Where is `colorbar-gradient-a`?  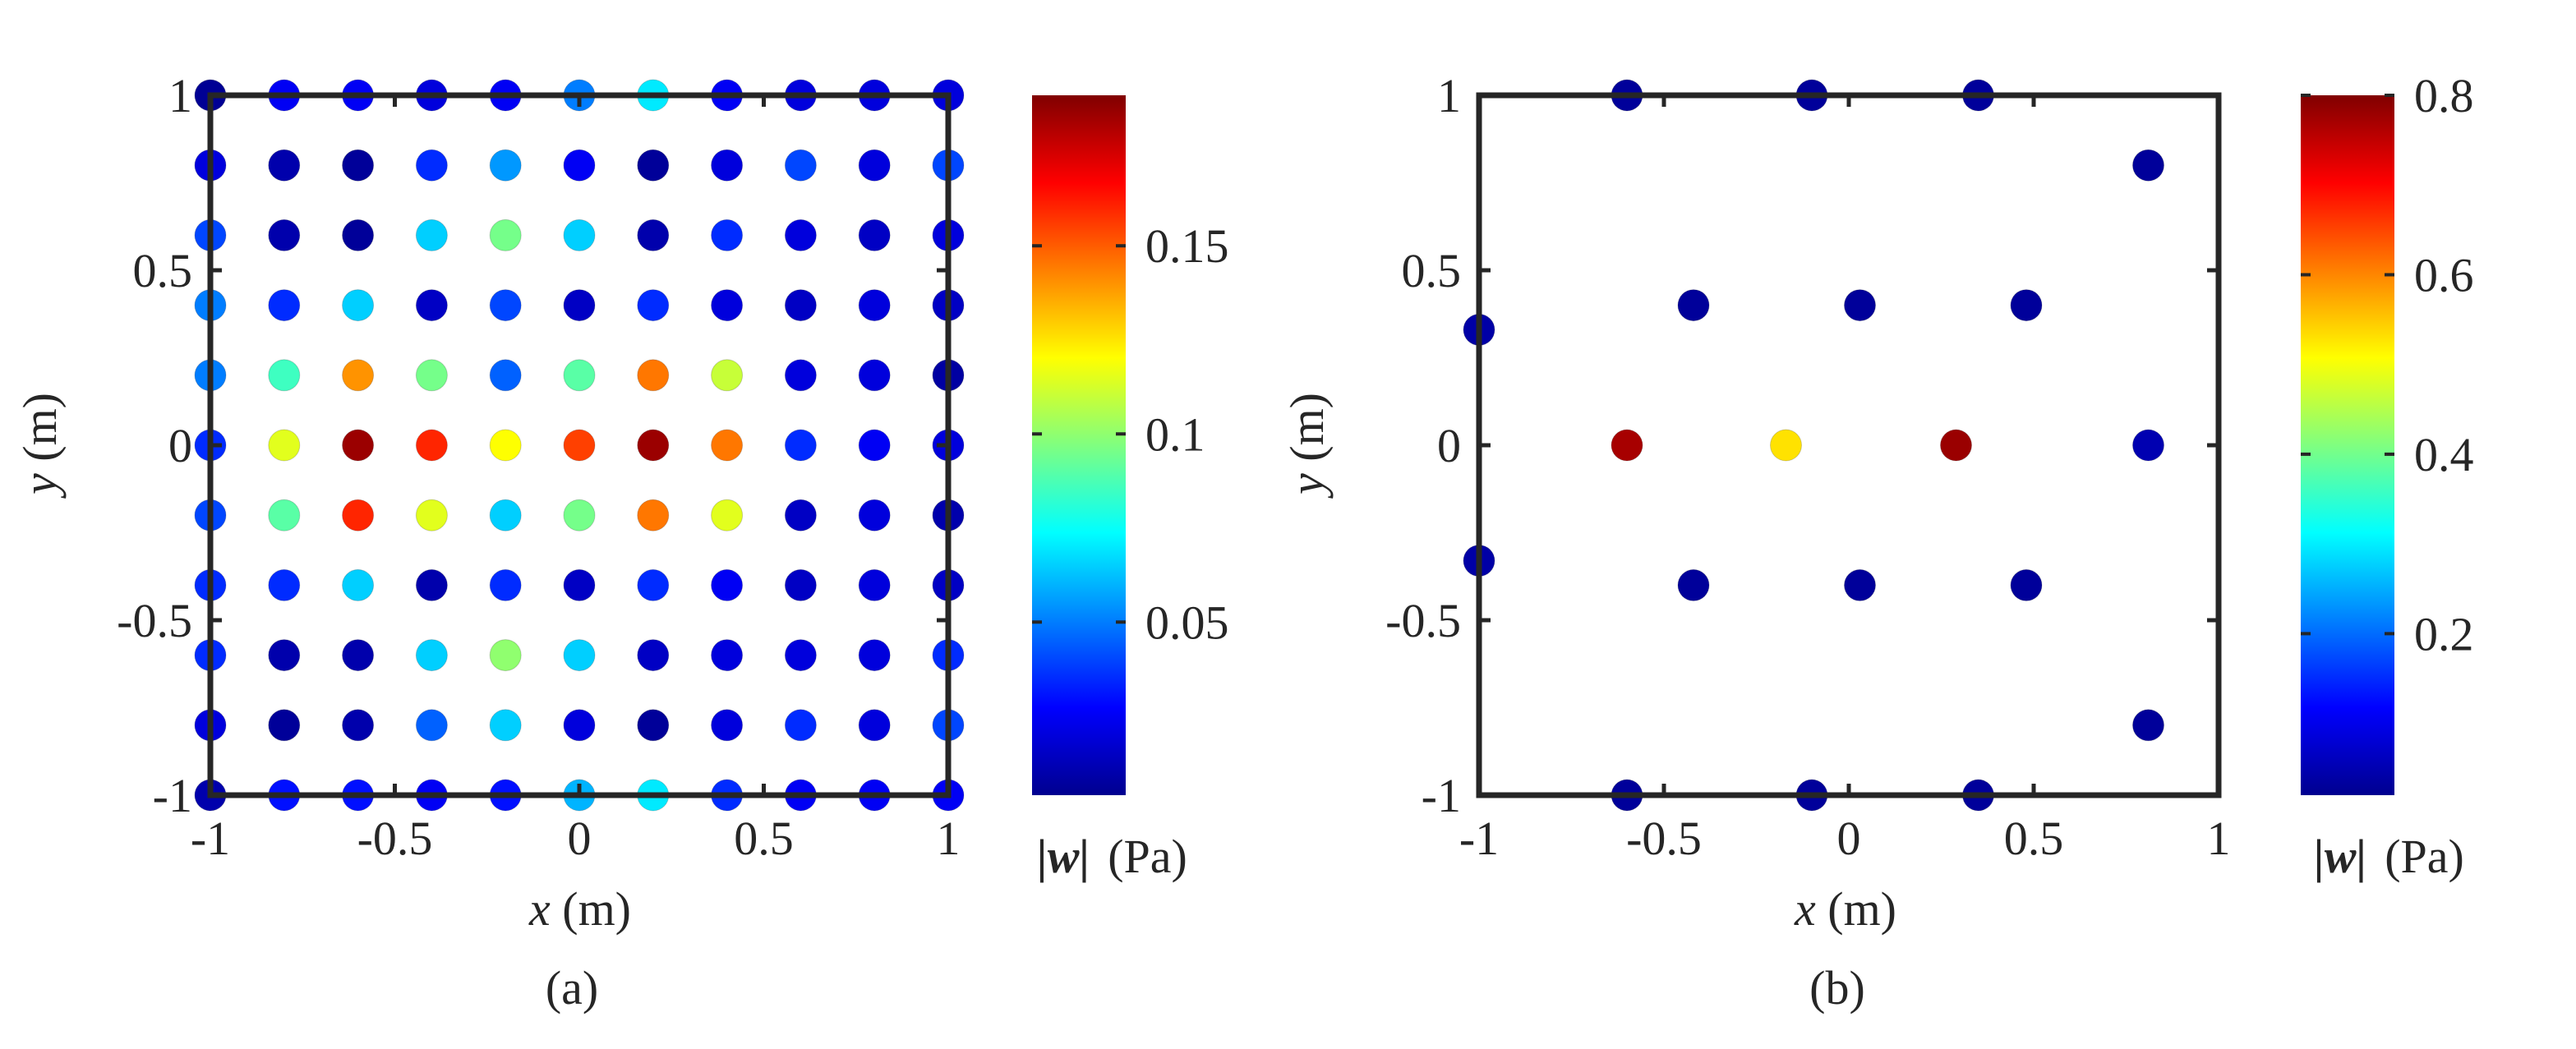 colorbar-gradient-a is located at coordinates (1079, 445).